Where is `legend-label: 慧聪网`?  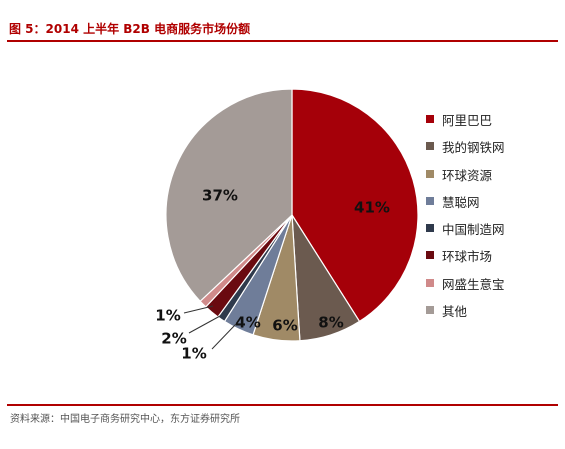 legend-label: 慧聪网 is located at coordinates (461, 202).